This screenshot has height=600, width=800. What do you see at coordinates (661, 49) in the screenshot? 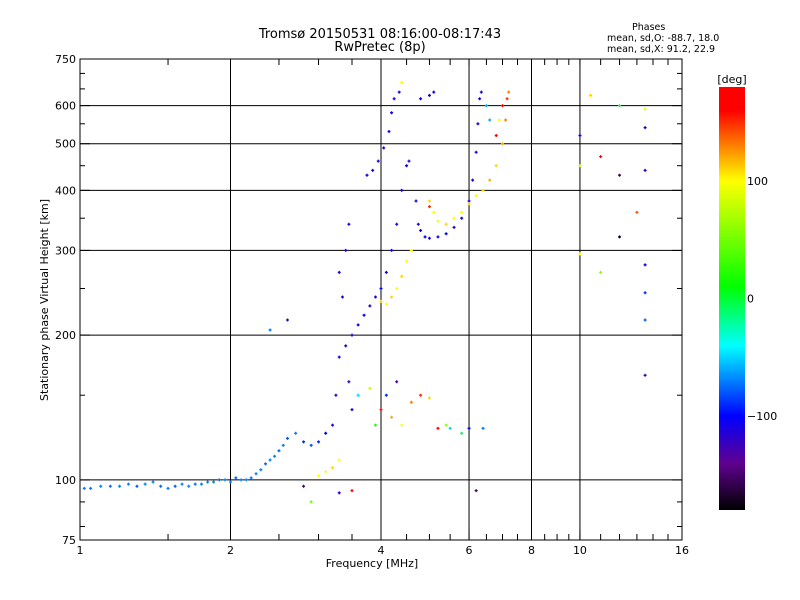
I see `phase-stats-x: mean, sd,X: 91.2, 22.9` at bounding box center [661, 49].